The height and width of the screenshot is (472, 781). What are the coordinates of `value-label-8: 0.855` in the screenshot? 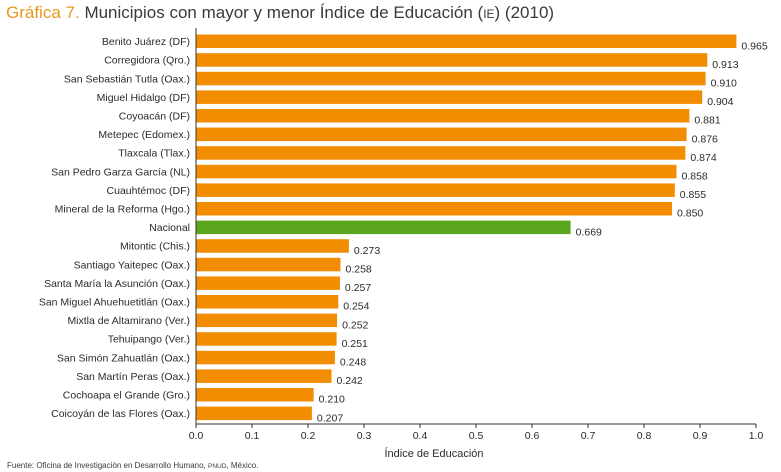 It's located at (693, 195).